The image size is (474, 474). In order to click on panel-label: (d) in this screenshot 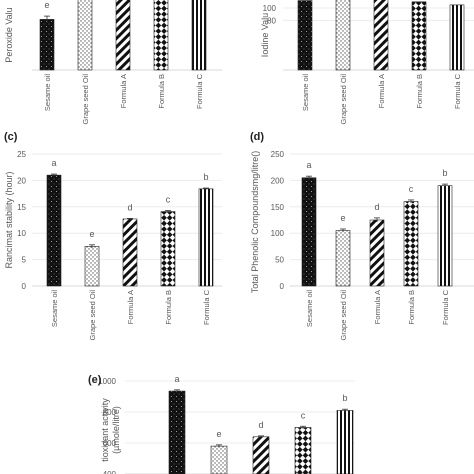, I will do `click(257, 137)`.